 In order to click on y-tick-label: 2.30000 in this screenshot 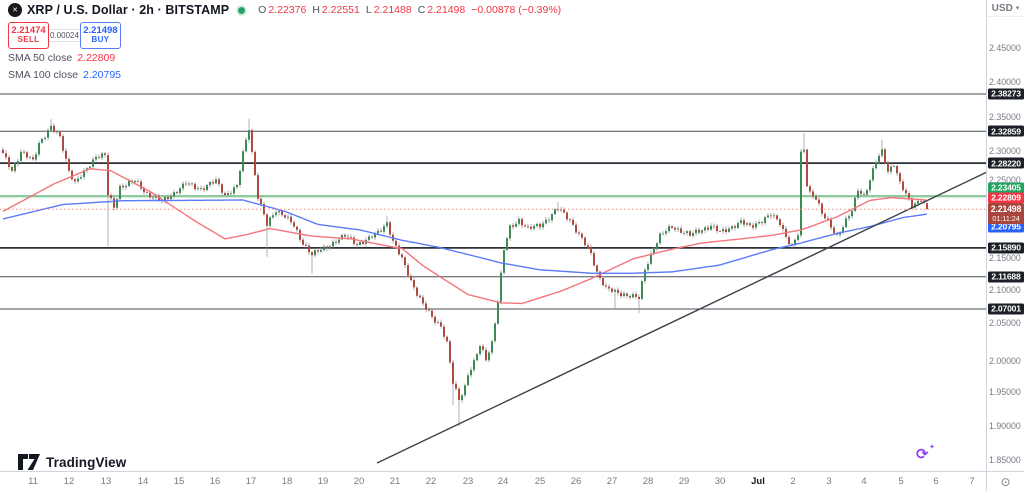, I will do `click(1005, 150)`.